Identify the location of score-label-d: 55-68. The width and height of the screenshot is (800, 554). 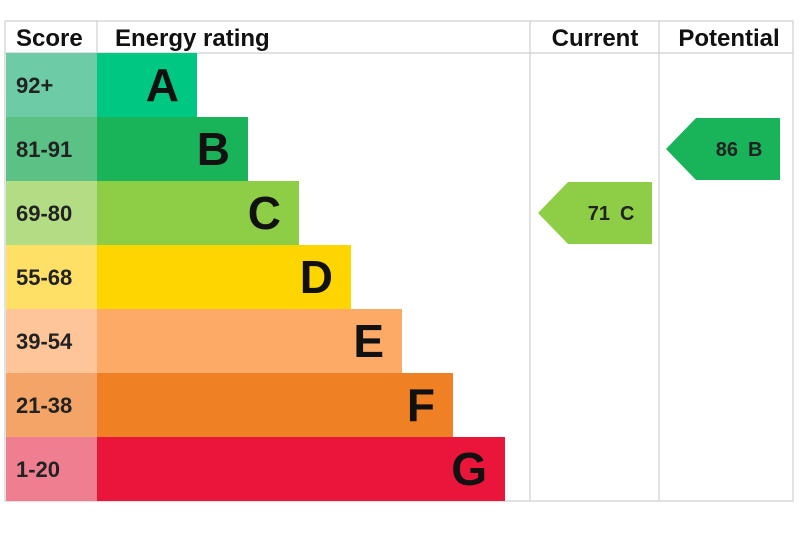
(44, 277).